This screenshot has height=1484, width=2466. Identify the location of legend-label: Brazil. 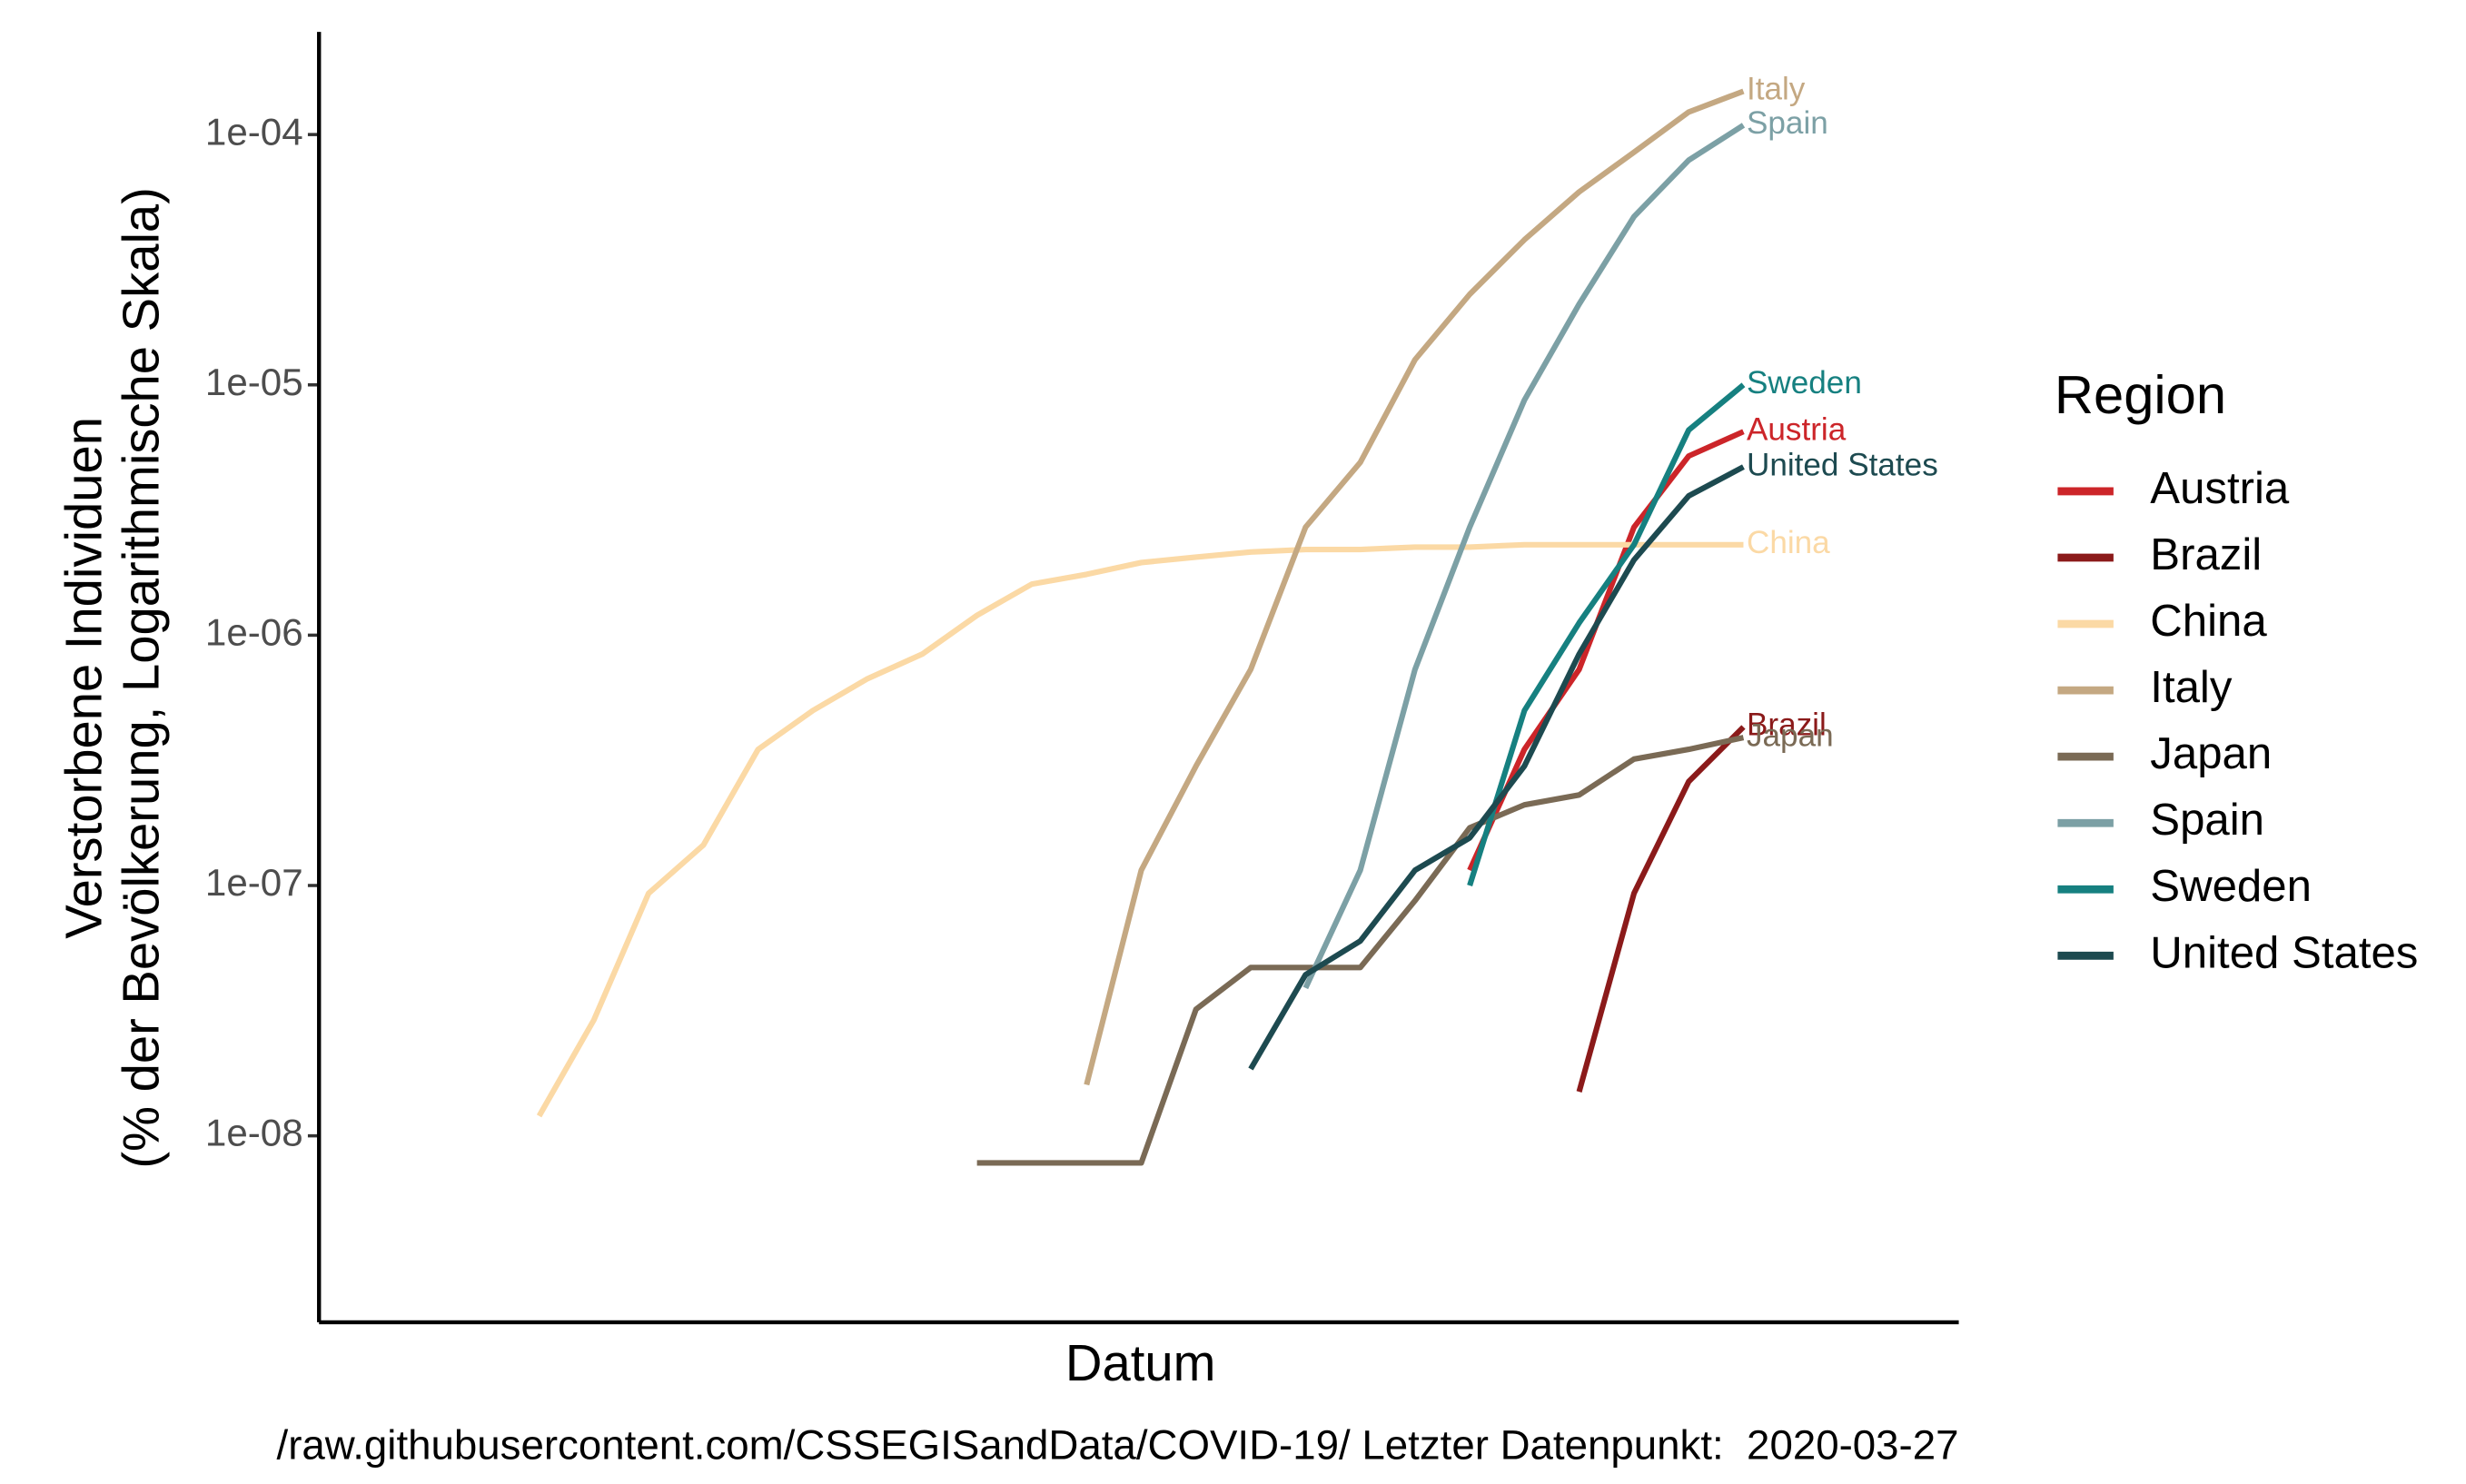
(2206, 554).